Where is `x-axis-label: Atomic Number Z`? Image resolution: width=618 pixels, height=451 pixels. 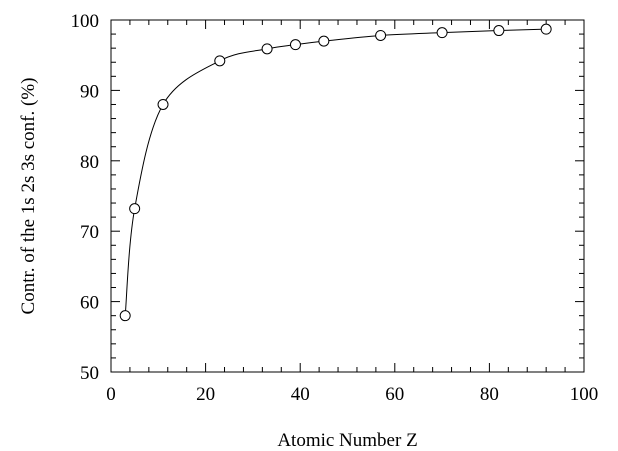 x-axis-label: Atomic Number Z is located at coordinates (347, 440).